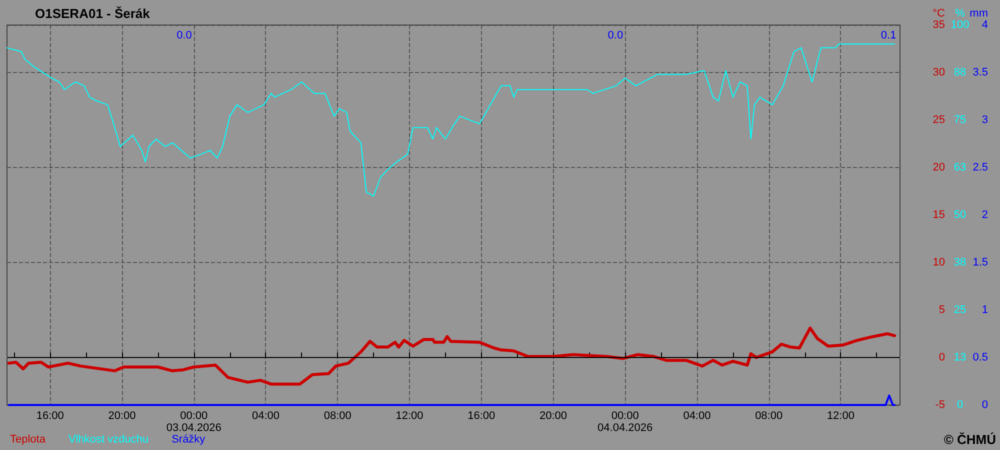 The height and width of the screenshot is (450, 1000). What do you see at coordinates (960, 25) in the screenshot?
I see `y2-tick-label: 100` at bounding box center [960, 25].